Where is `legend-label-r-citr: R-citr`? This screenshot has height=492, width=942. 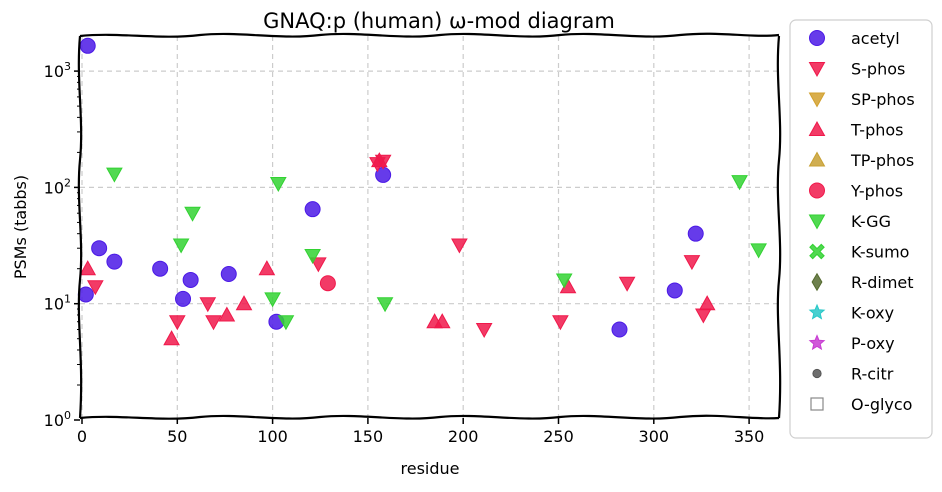
legend-label-r-citr: R-citr is located at coordinates (872, 374).